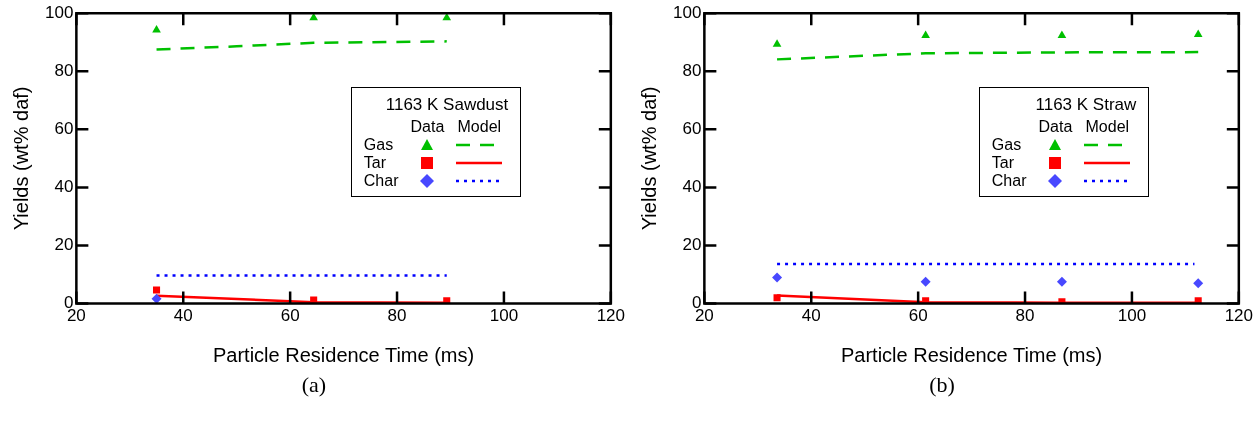 This screenshot has width=1256, height=421. Describe the element at coordinates (314, 385) in the screenshot. I see `text: (a)` at that location.